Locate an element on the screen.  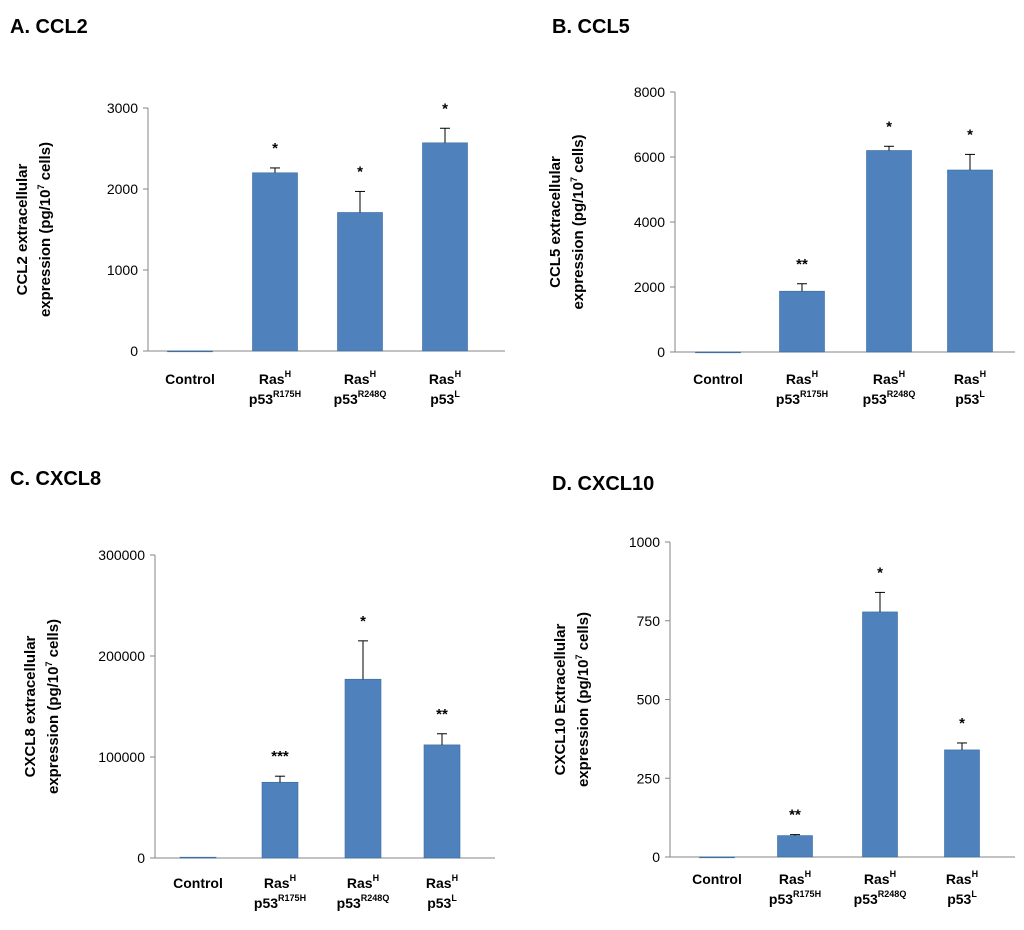
chart-title: D. CXCL10 is located at coordinates (603, 484).